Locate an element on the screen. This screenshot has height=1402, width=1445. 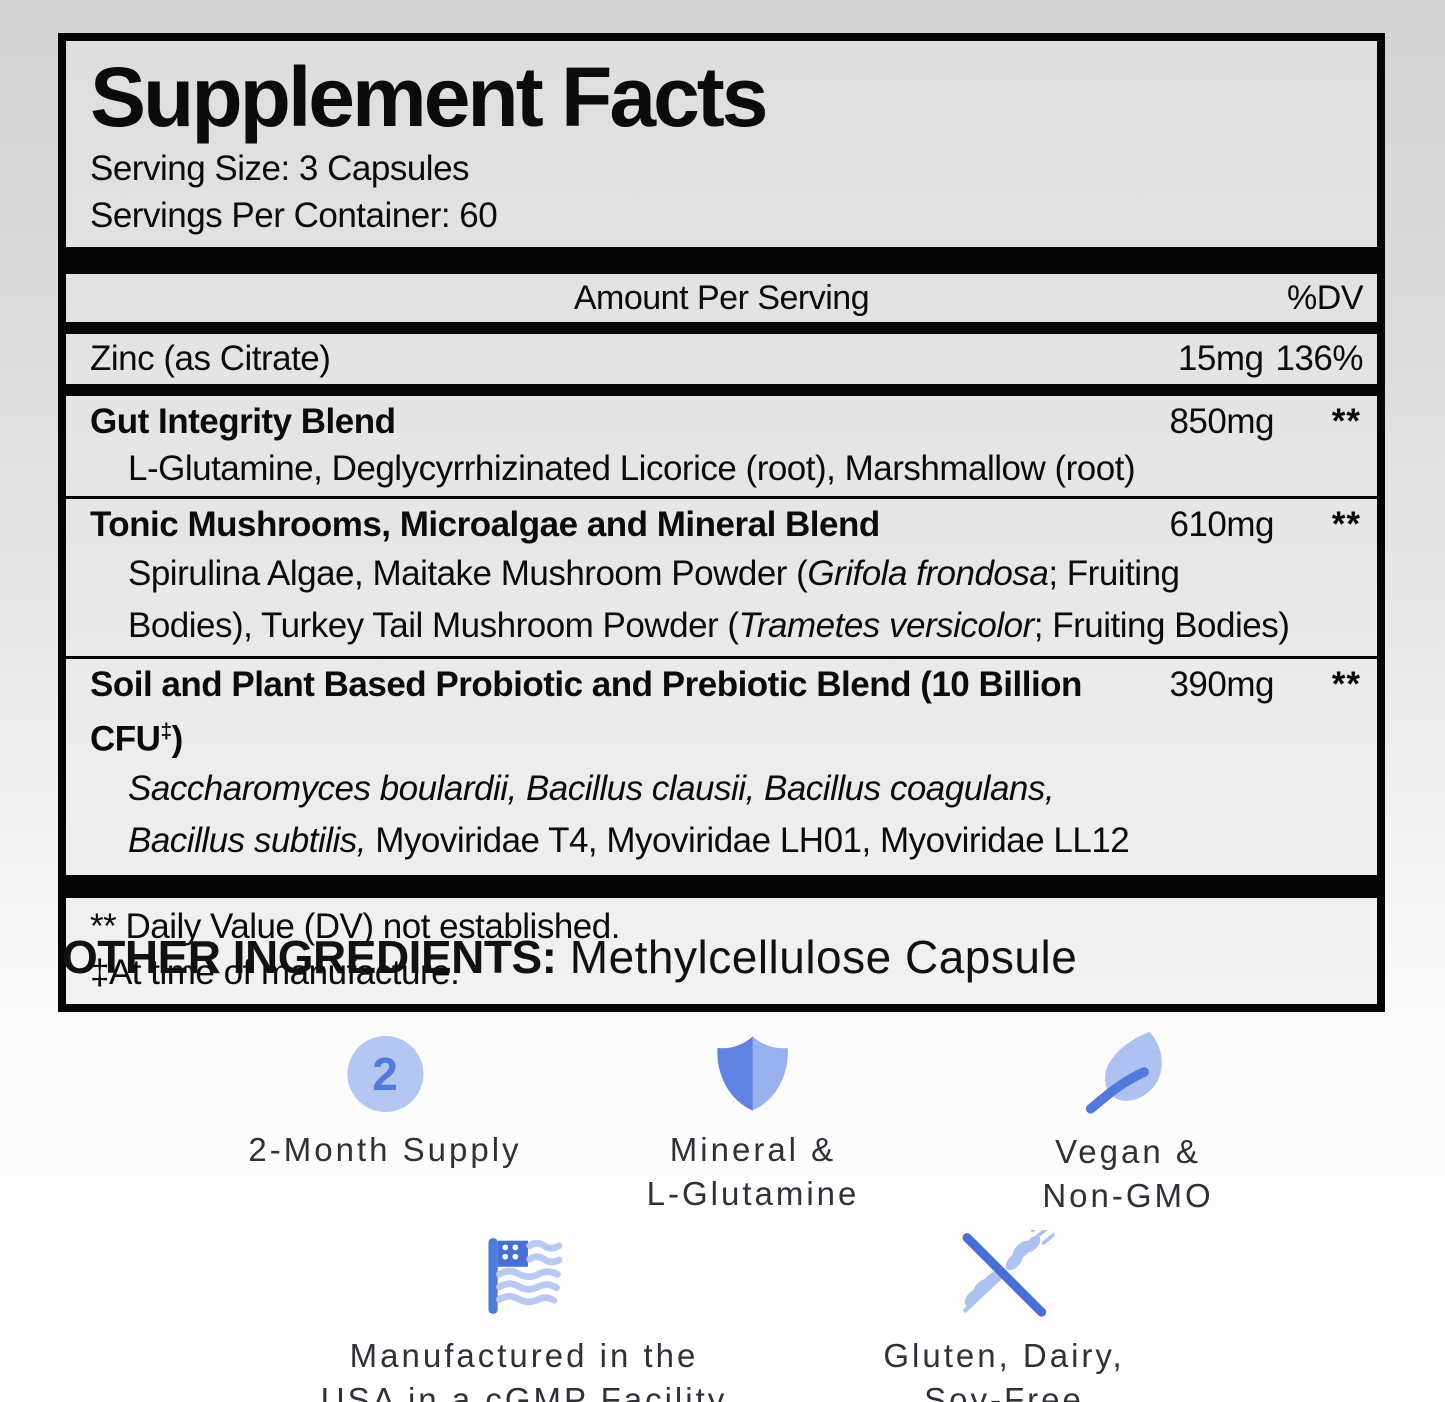
blend-amount: 610mg is located at coordinates (1221, 524).